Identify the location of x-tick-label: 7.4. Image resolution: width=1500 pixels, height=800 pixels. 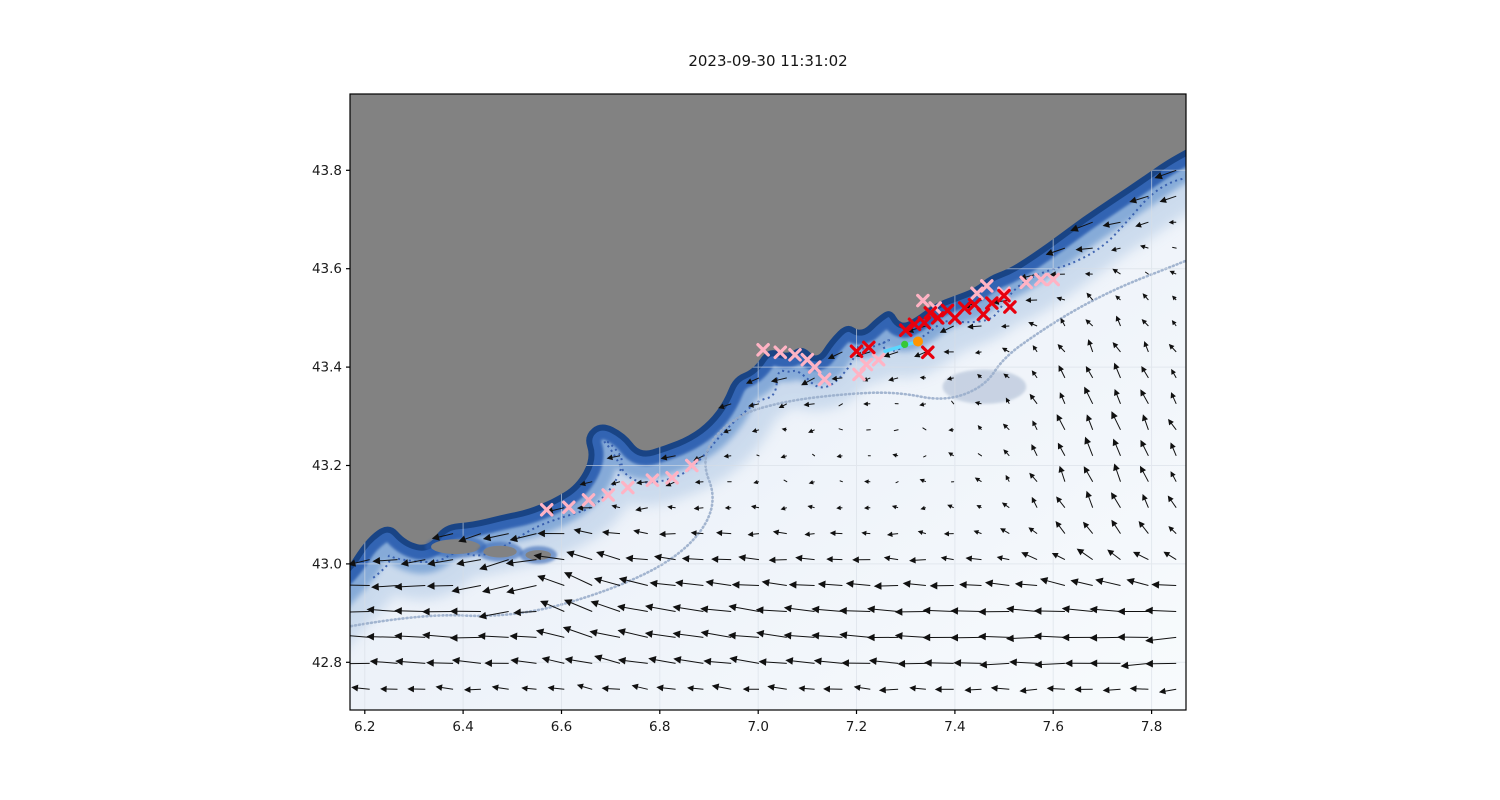
(954, 727).